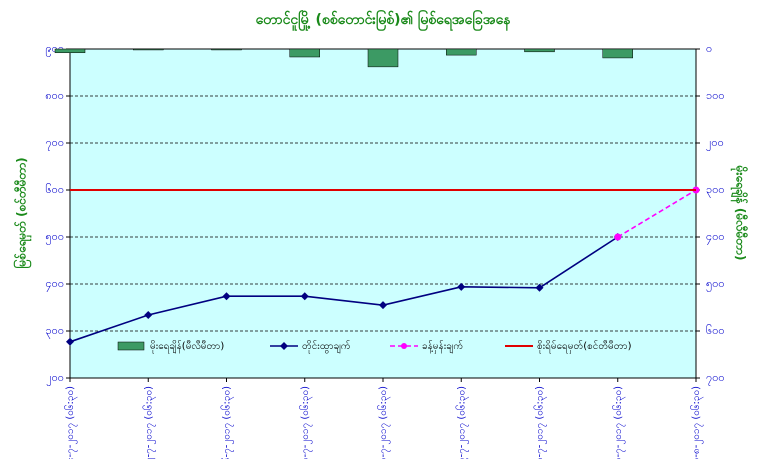  Describe the element at coordinates (187, 346) in the screenshot. I see `legend-label: မိုးရေချိန်(မီလီမီတာ)` at that location.